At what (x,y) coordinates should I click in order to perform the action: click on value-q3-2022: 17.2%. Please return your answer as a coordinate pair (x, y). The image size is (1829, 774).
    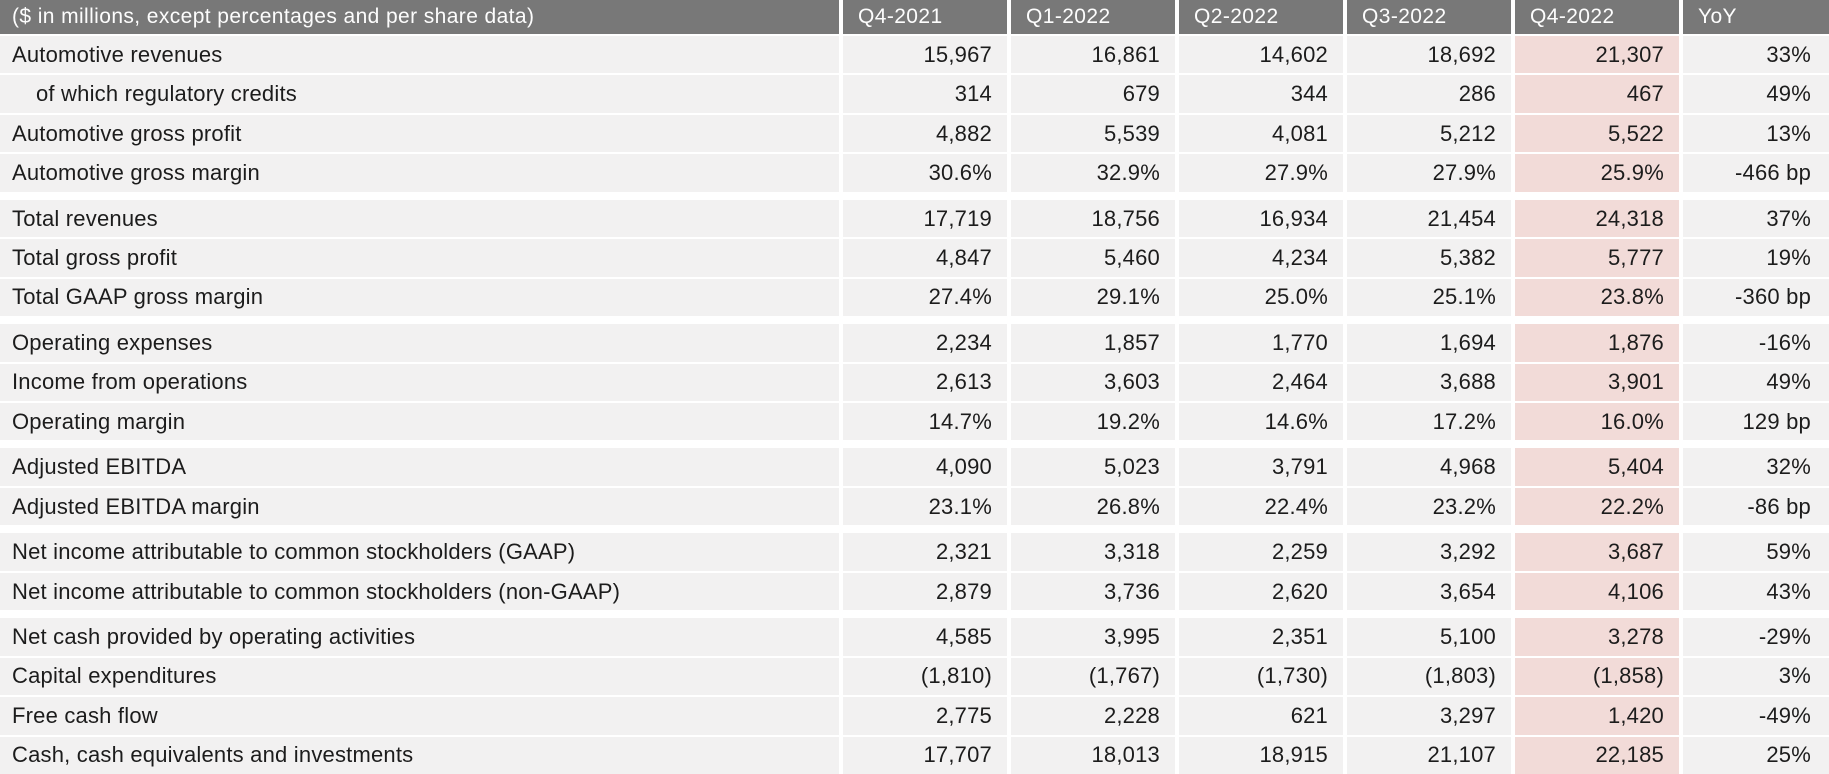
    Looking at the image, I should click on (1429, 421).